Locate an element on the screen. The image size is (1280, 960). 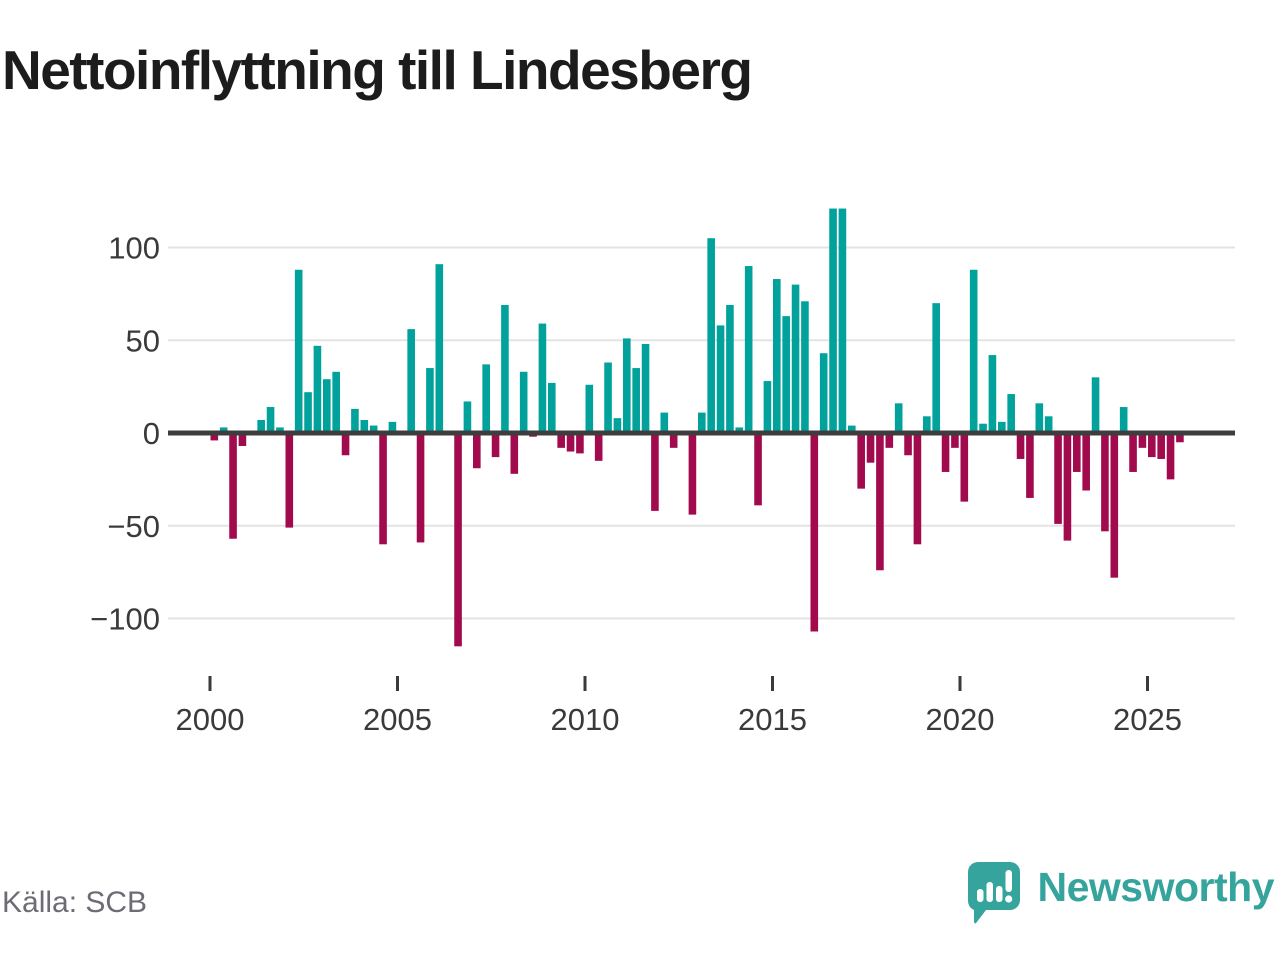
bar-2012-Q2 is located at coordinates (673, 440).